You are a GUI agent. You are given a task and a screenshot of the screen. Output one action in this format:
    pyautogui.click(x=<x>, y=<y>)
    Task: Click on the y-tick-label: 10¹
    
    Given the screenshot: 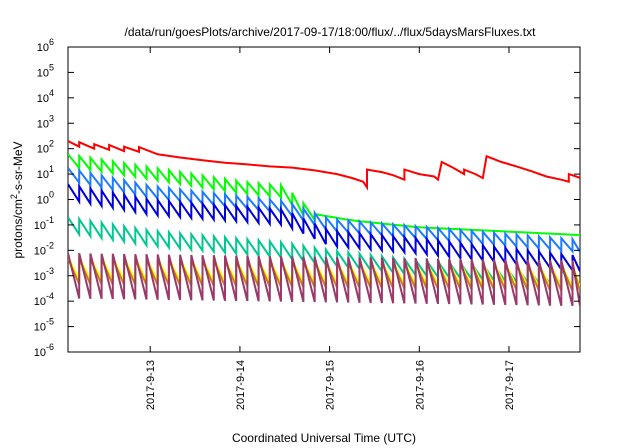 What is the action you would take?
    pyautogui.click(x=45, y=172)
    